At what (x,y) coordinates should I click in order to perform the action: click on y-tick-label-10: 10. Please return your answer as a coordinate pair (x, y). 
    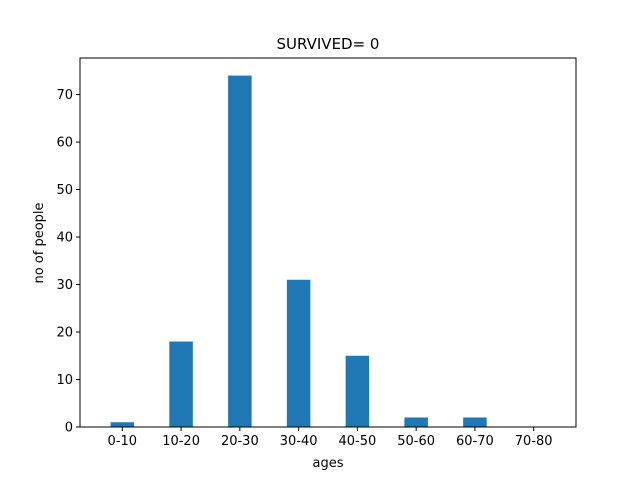
    Looking at the image, I should click on (64, 380).